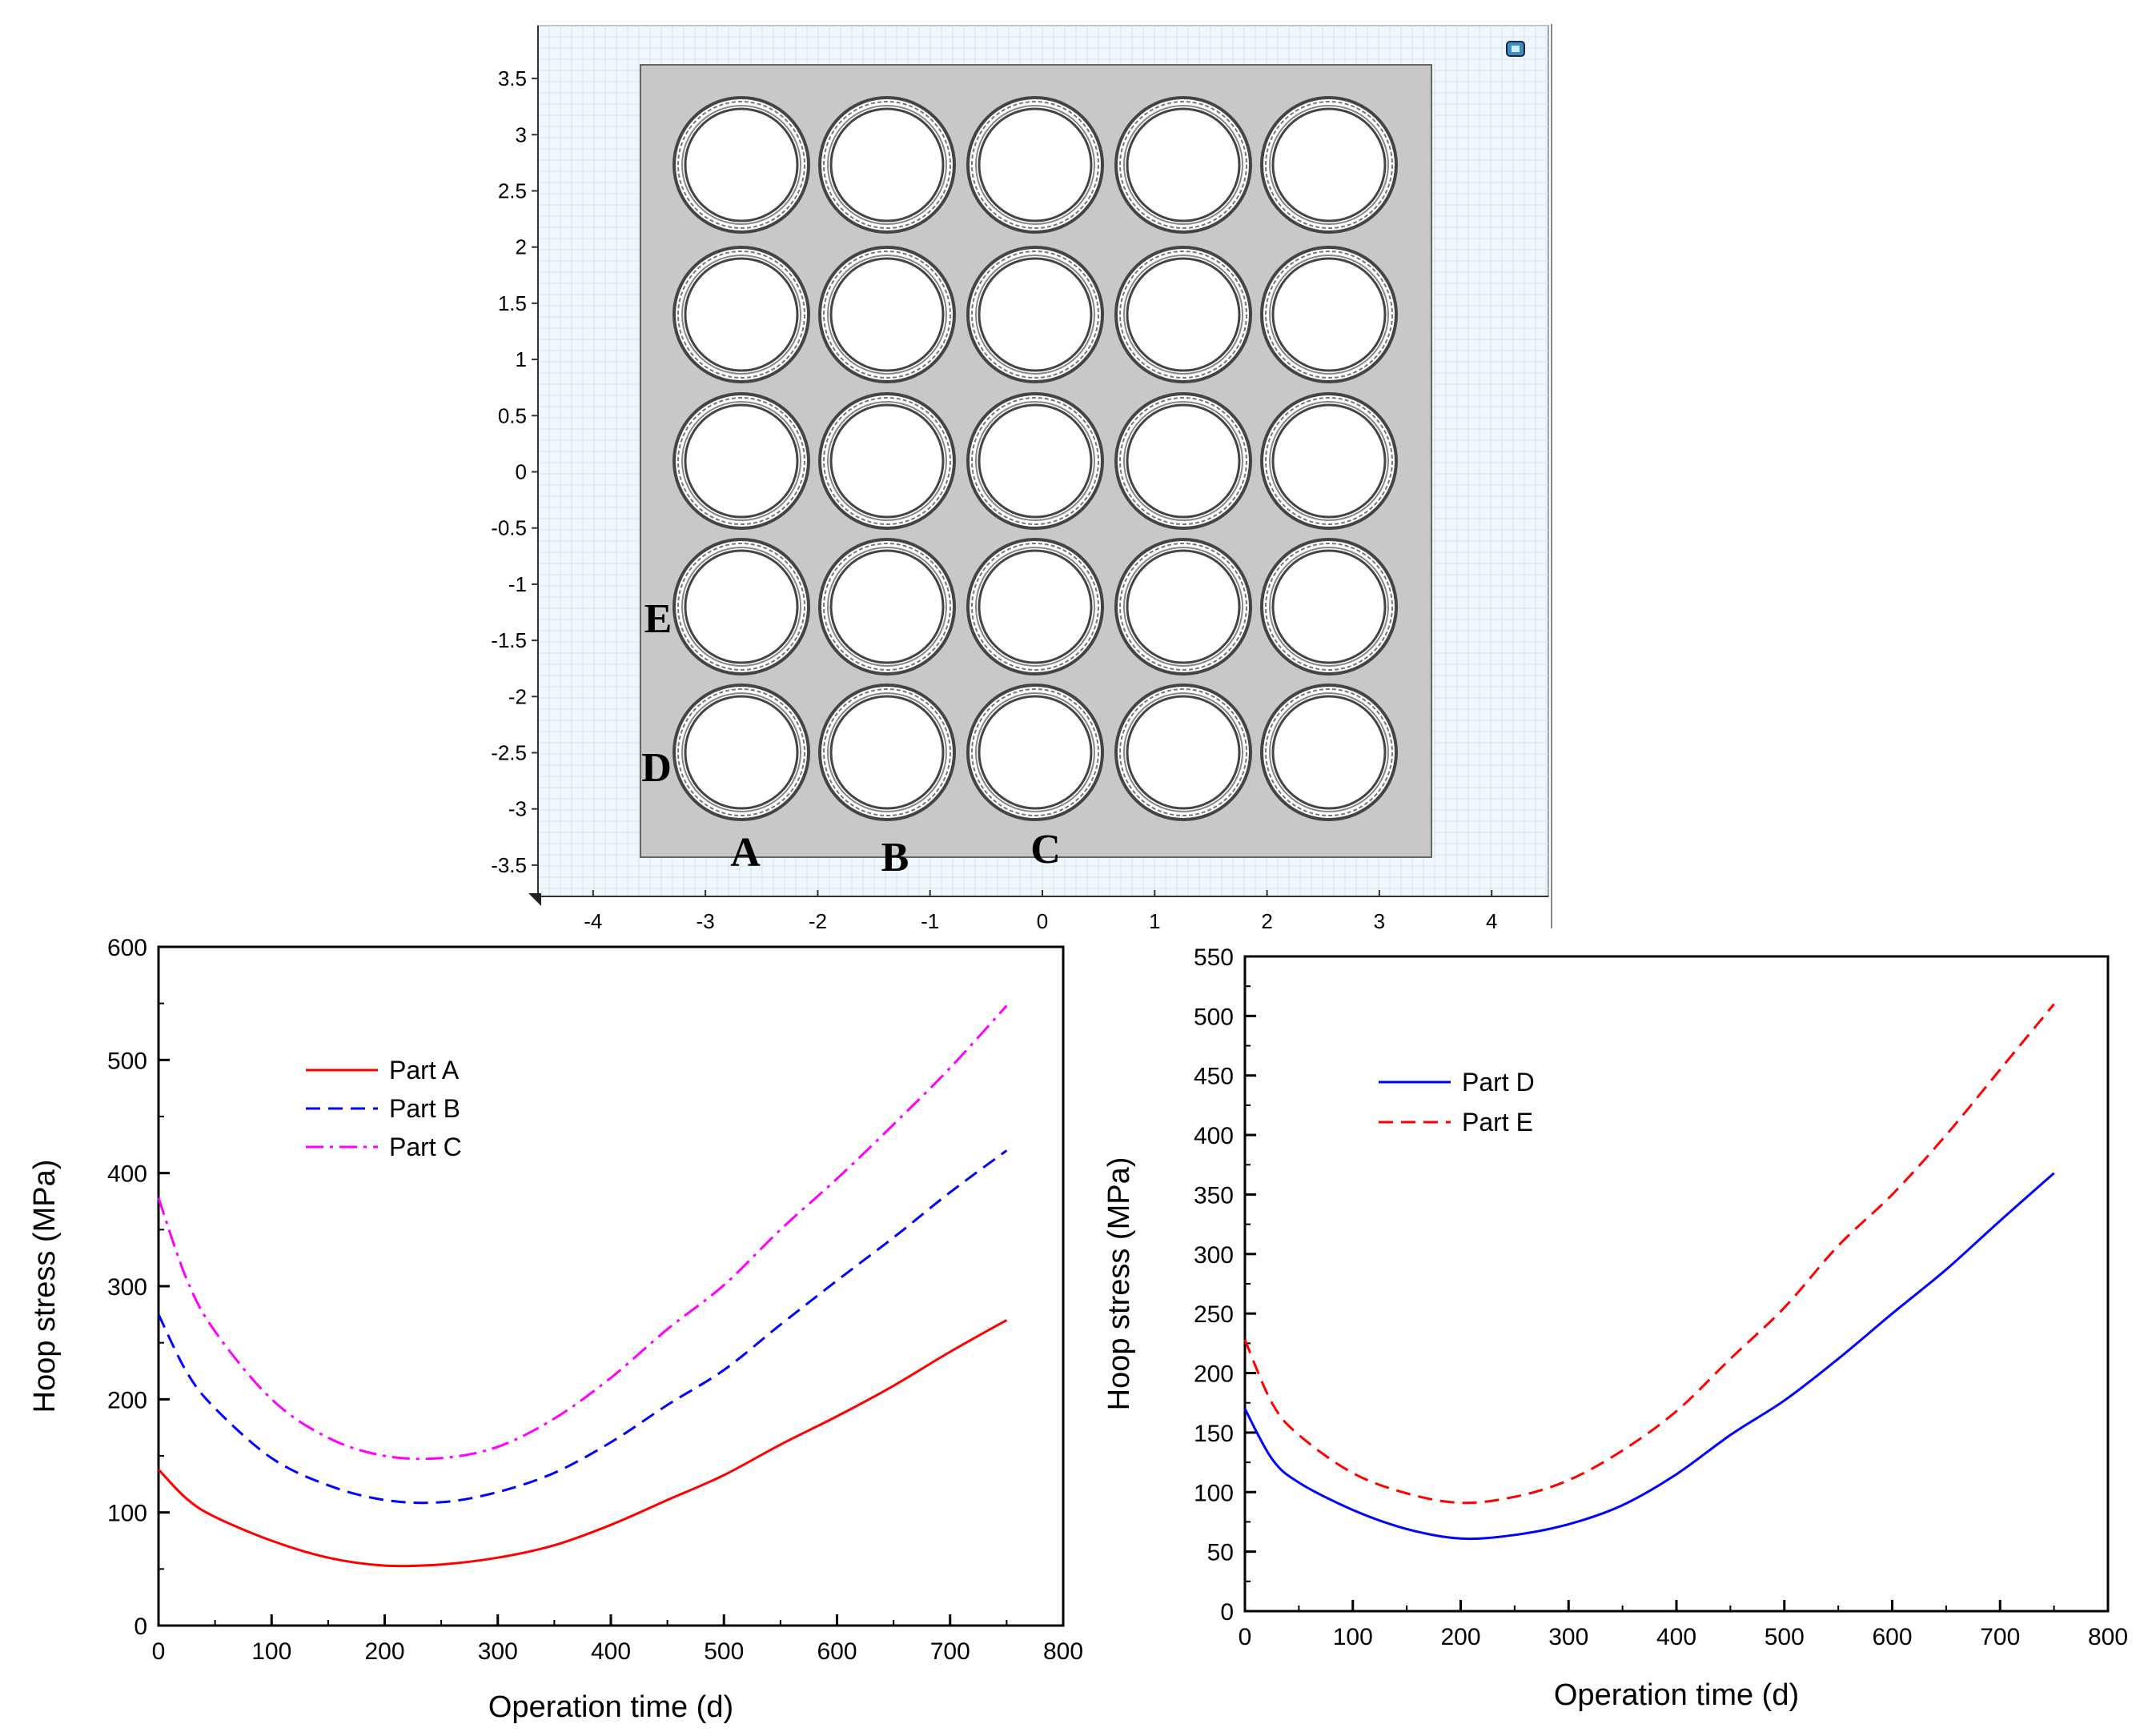 The image size is (2156, 1736). Describe the element at coordinates (1119, 1284) in the screenshot. I see `chart-right-ylabel: Hoop stress (MPa)` at that location.